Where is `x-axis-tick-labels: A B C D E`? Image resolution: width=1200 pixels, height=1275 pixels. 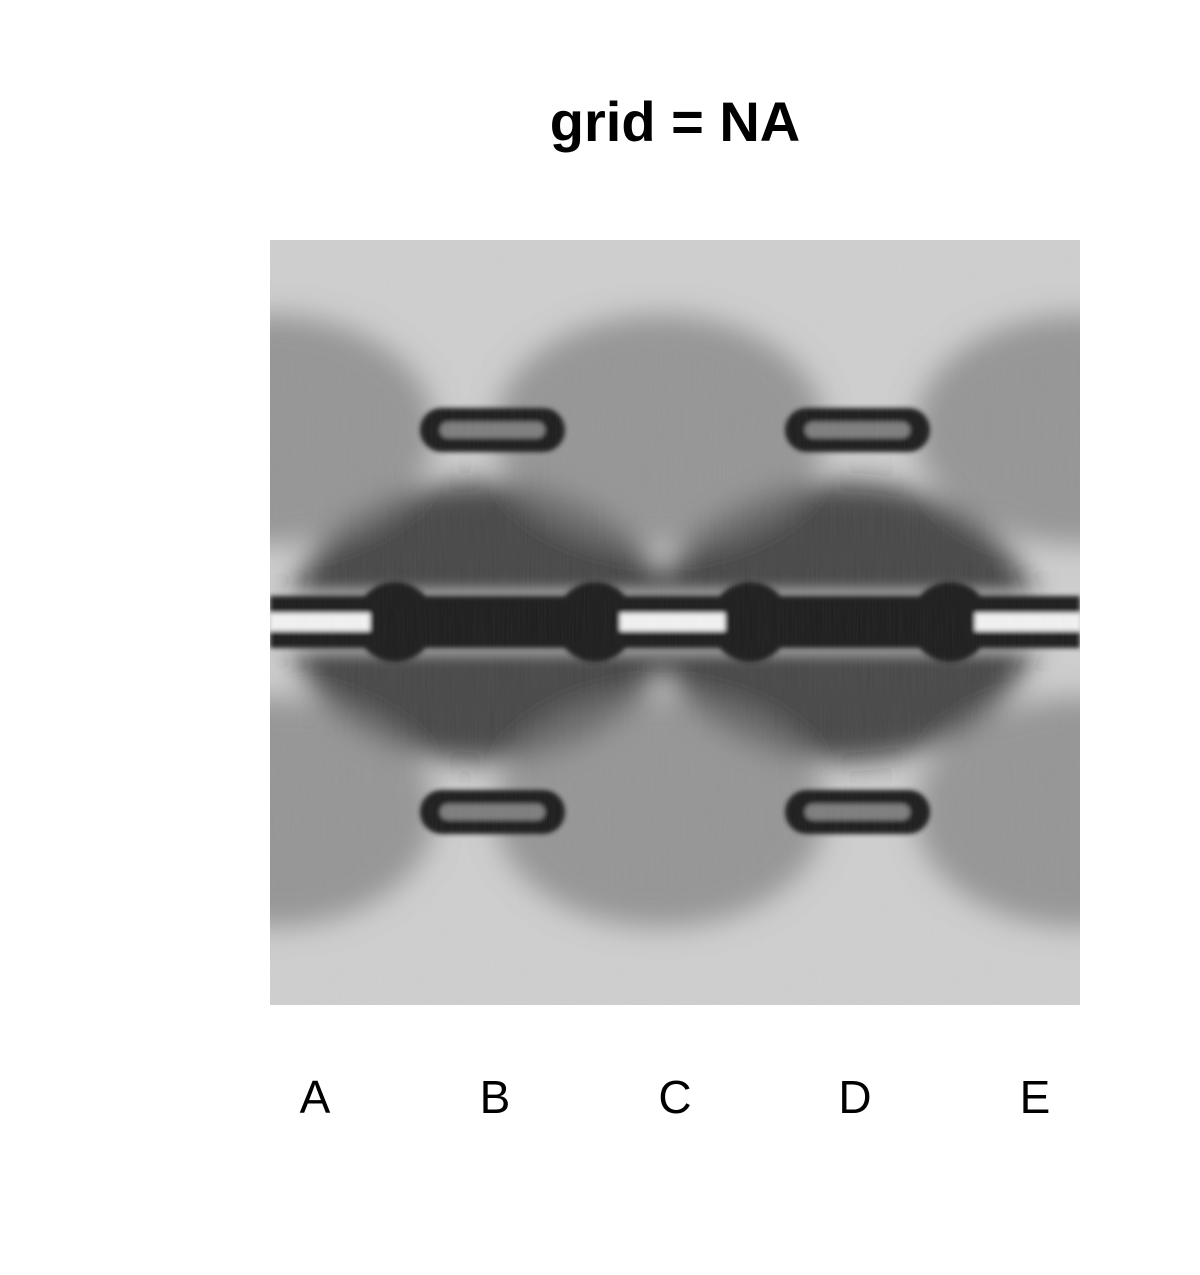
x-axis-tick-labels: A B C D E is located at coordinates (675, 1097).